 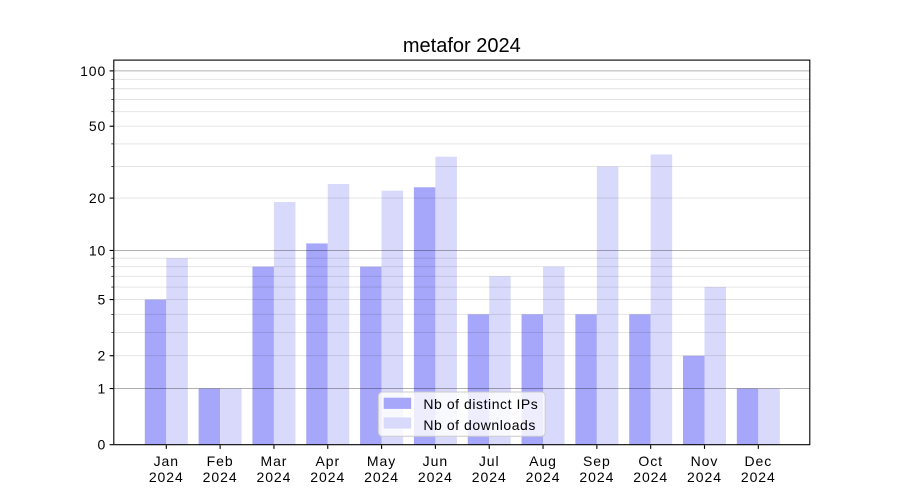 I want to click on svg-text: Oct, so click(x=650, y=461).